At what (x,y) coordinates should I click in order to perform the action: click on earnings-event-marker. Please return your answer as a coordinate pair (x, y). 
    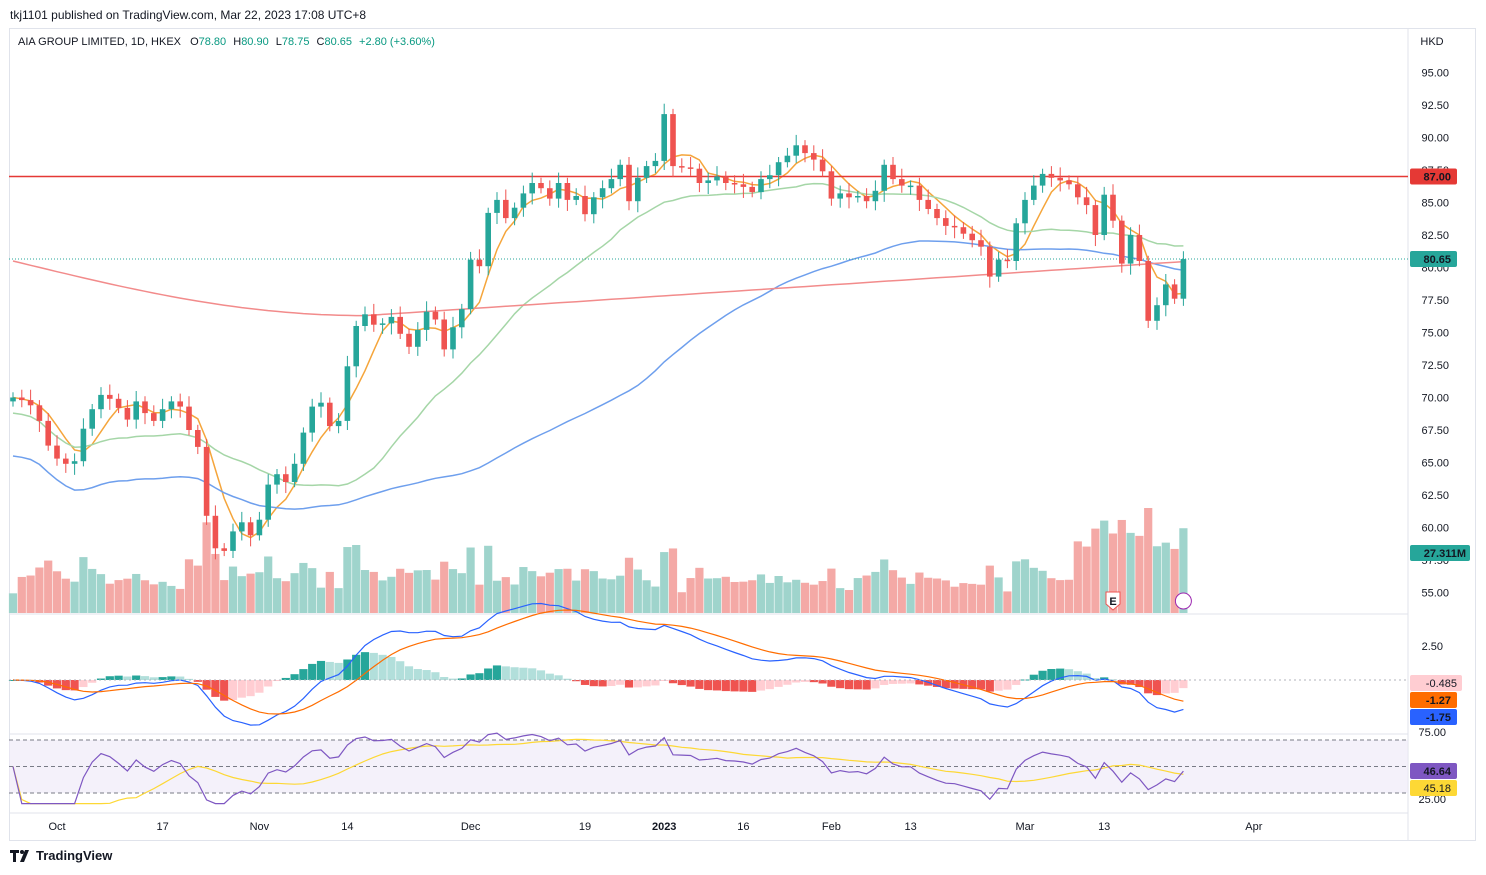
    Looking at the image, I should click on (1113, 601).